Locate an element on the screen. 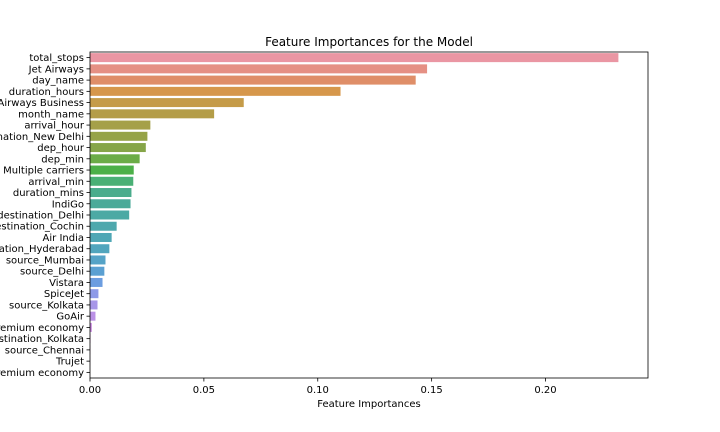 The image size is (720, 432). y-tick-label: dep_hour is located at coordinates (61, 148).